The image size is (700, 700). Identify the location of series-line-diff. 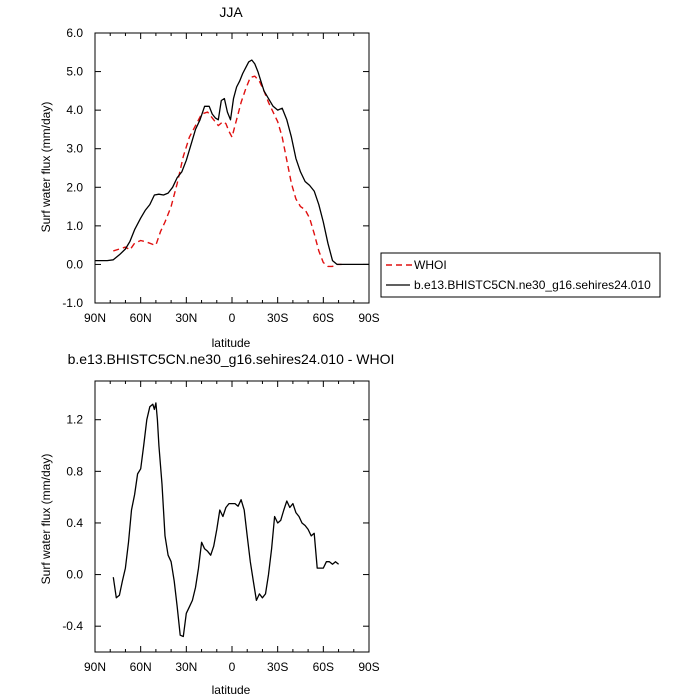
(226, 520).